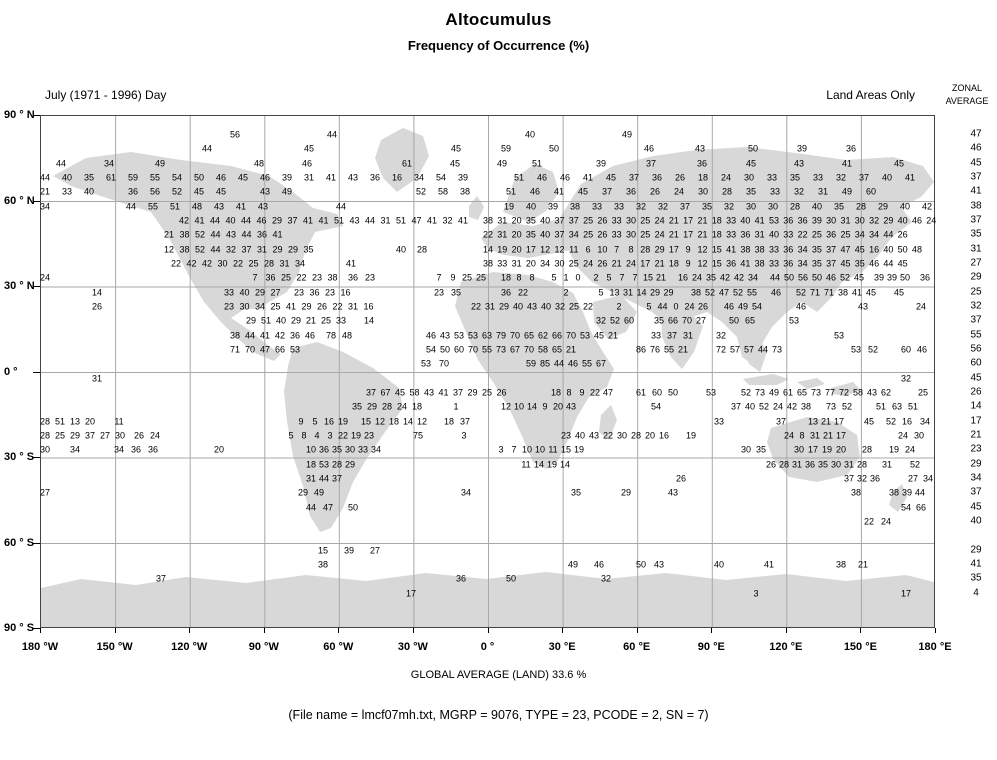  Describe the element at coordinates (537, 163) in the screenshot. I see `map-value: 51` at that location.